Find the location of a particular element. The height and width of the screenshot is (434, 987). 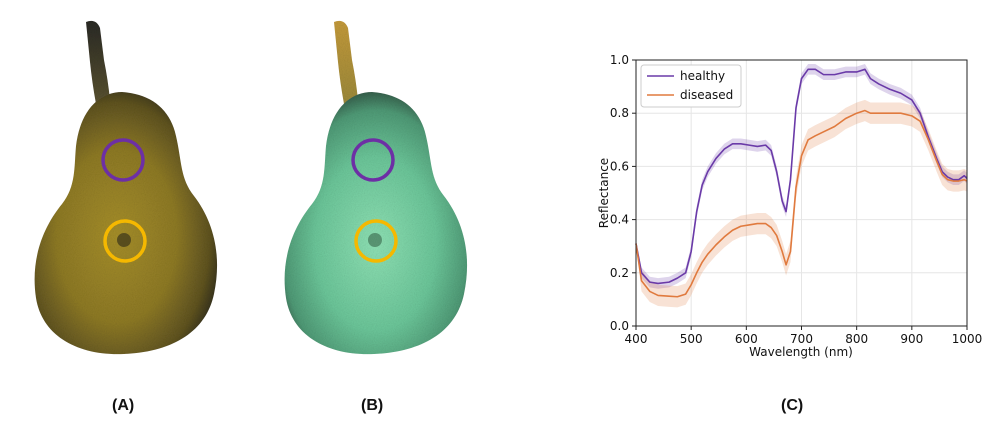

pear-b-stem is located at coordinates (346, 62).